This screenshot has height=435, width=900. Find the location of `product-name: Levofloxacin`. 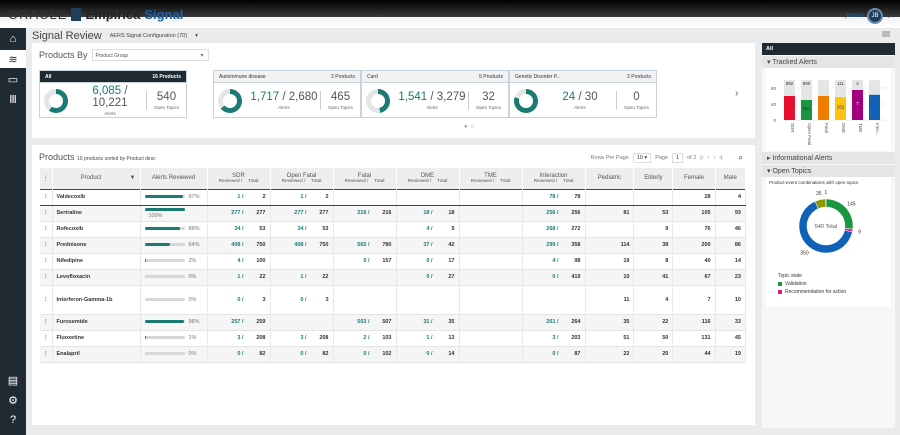

product-name: Levofloxacin is located at coordinates (96, 277).